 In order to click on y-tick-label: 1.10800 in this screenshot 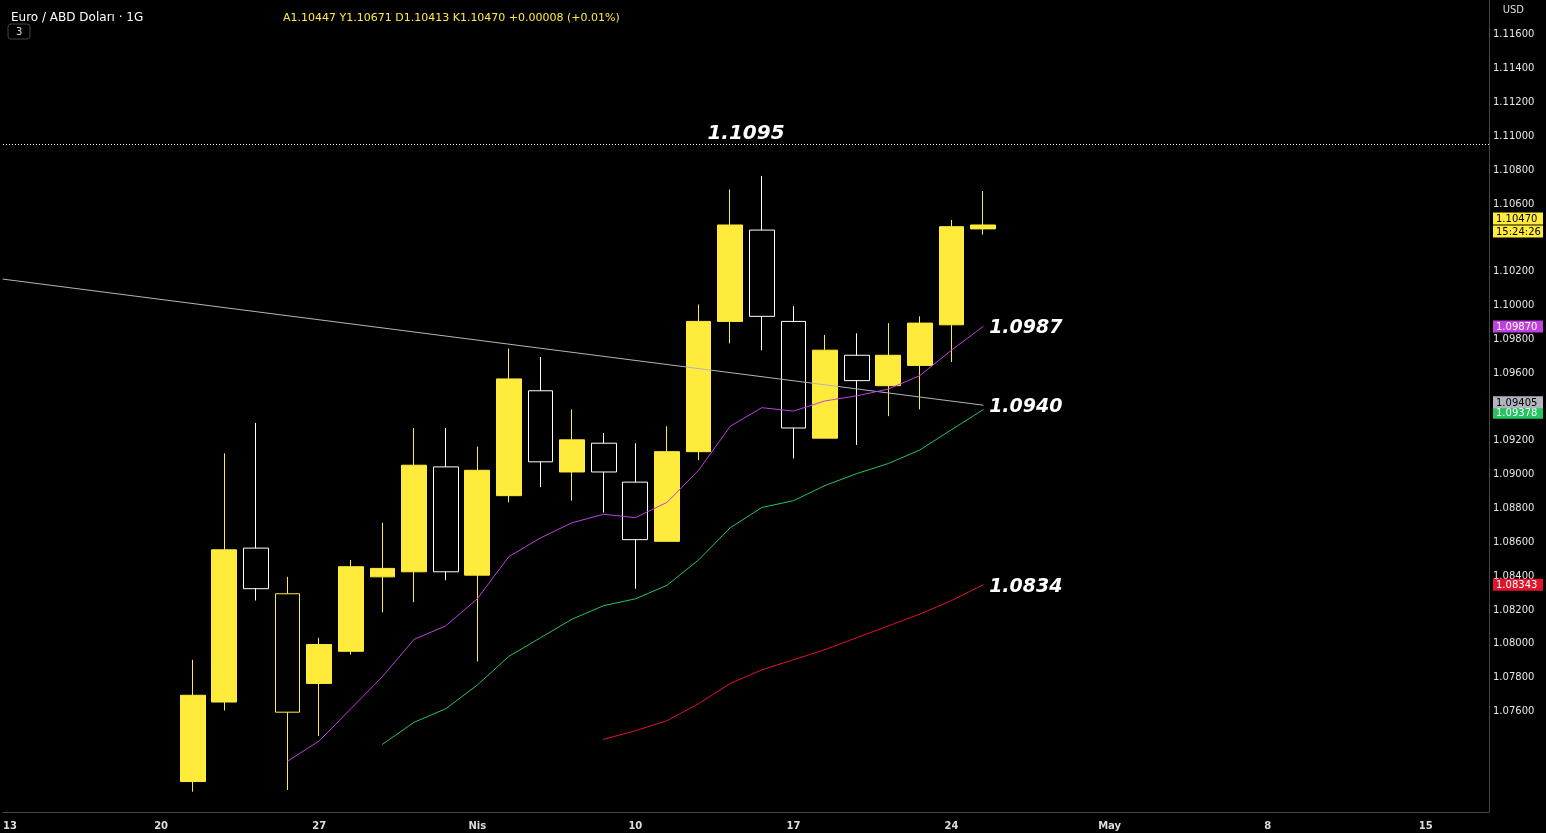, I will do `click(1514, 169)`.